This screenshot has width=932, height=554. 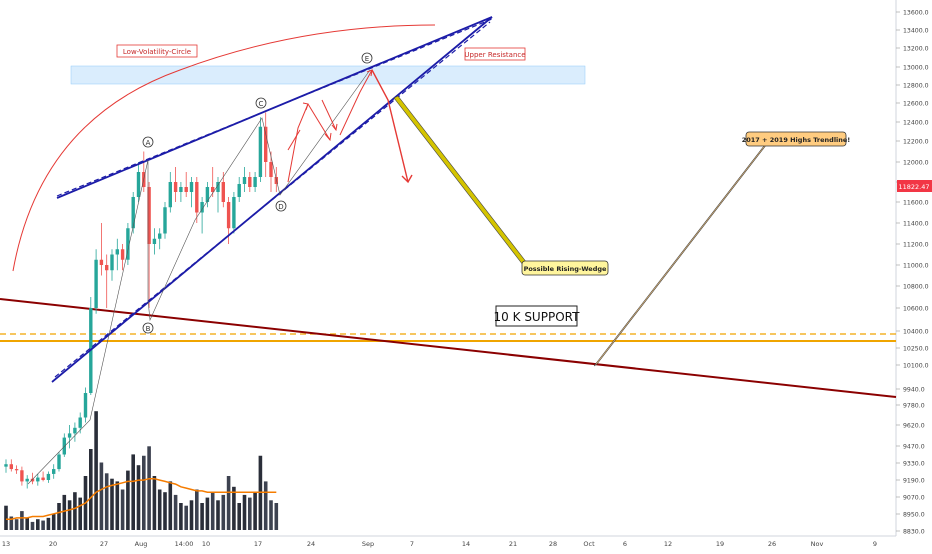 What do you see at coordinates (914, 515) in the screenshot?
I see `price-tick-label: 8950.0` at bounding box center [914, 515].